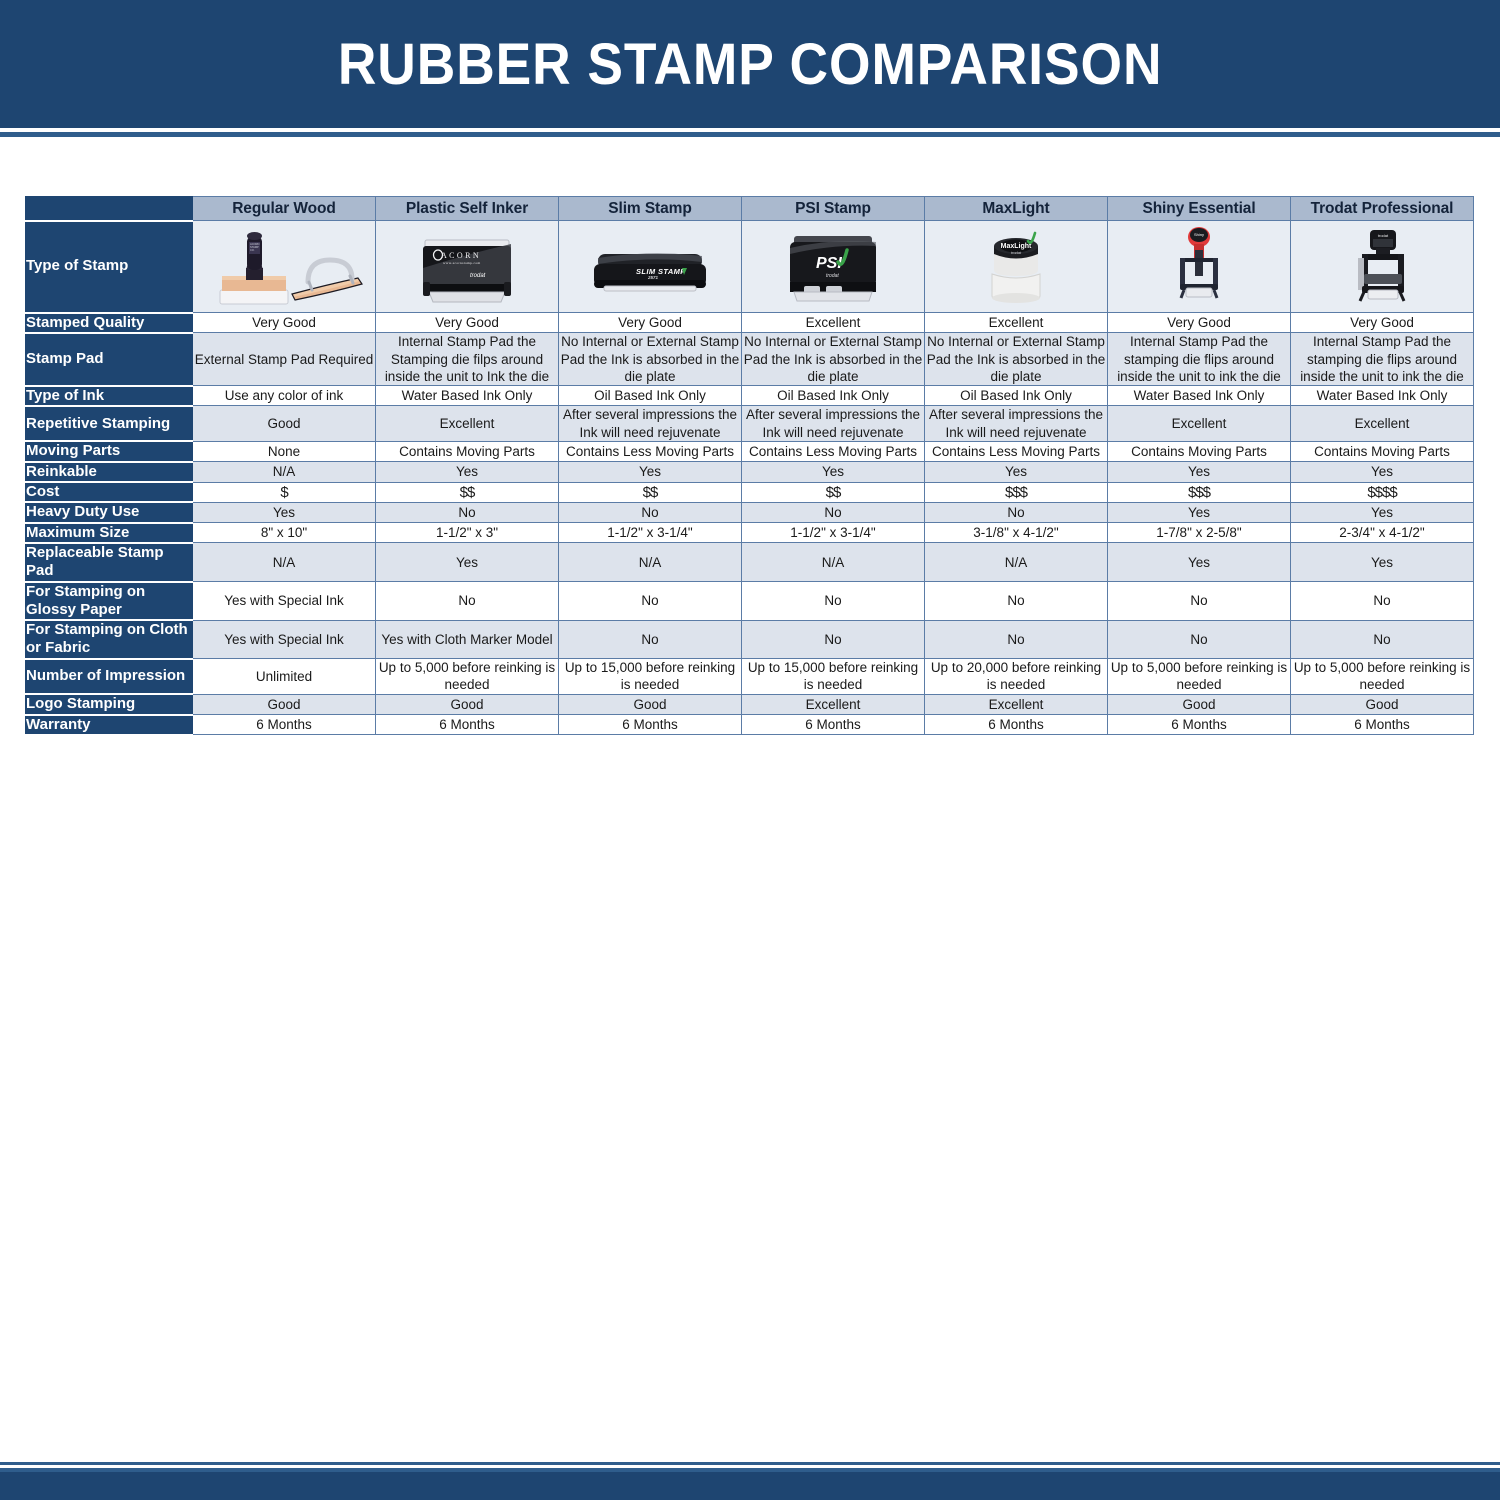  I want to click on cell-maximum-size-slim-stamp: 1-1/2" x 3-1/4", so click(650, 533).